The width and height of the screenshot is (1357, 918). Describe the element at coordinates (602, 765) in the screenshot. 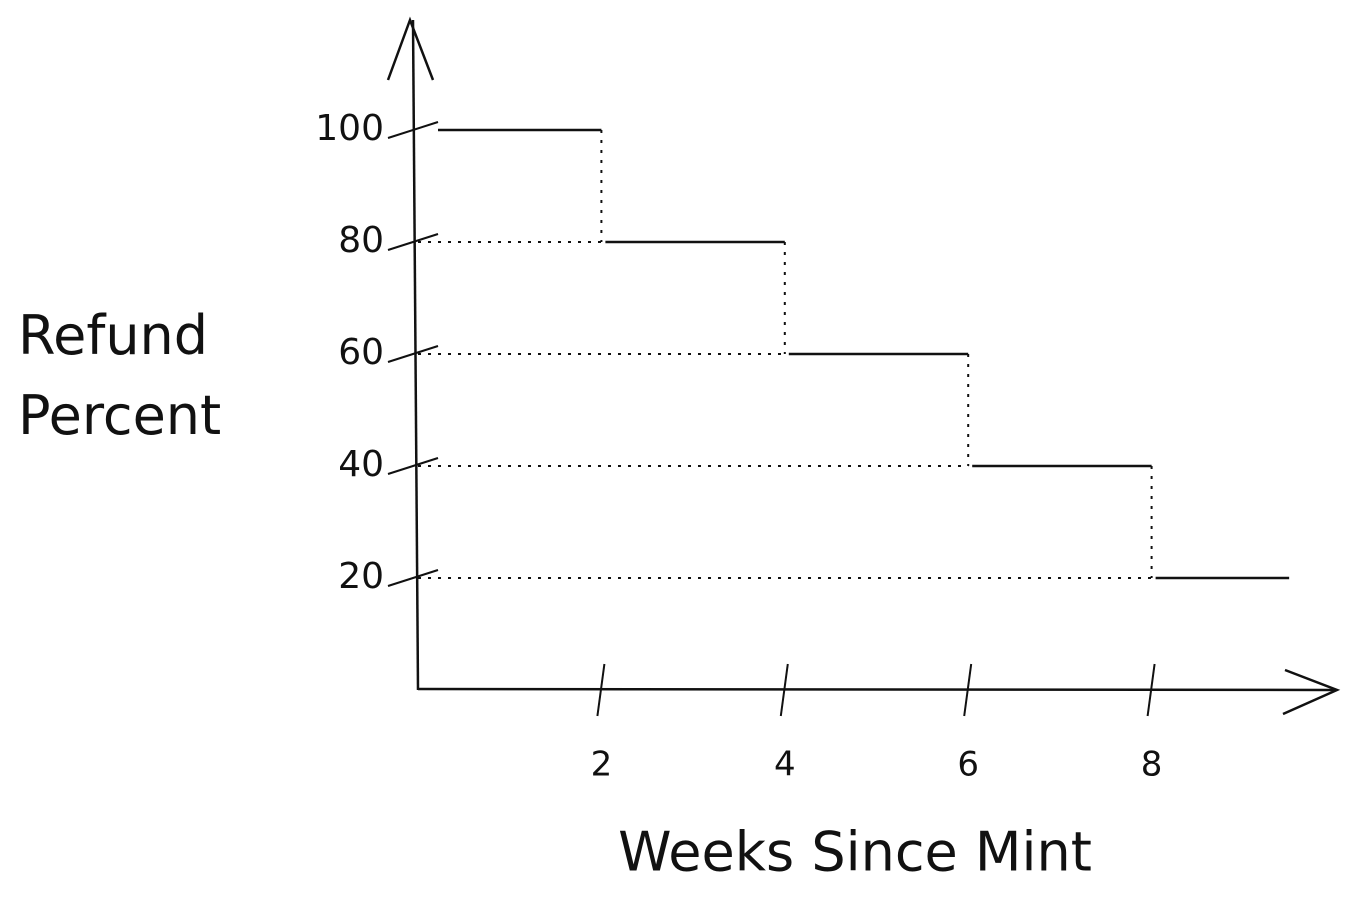

I see `x-tick-label: 2` at that location.